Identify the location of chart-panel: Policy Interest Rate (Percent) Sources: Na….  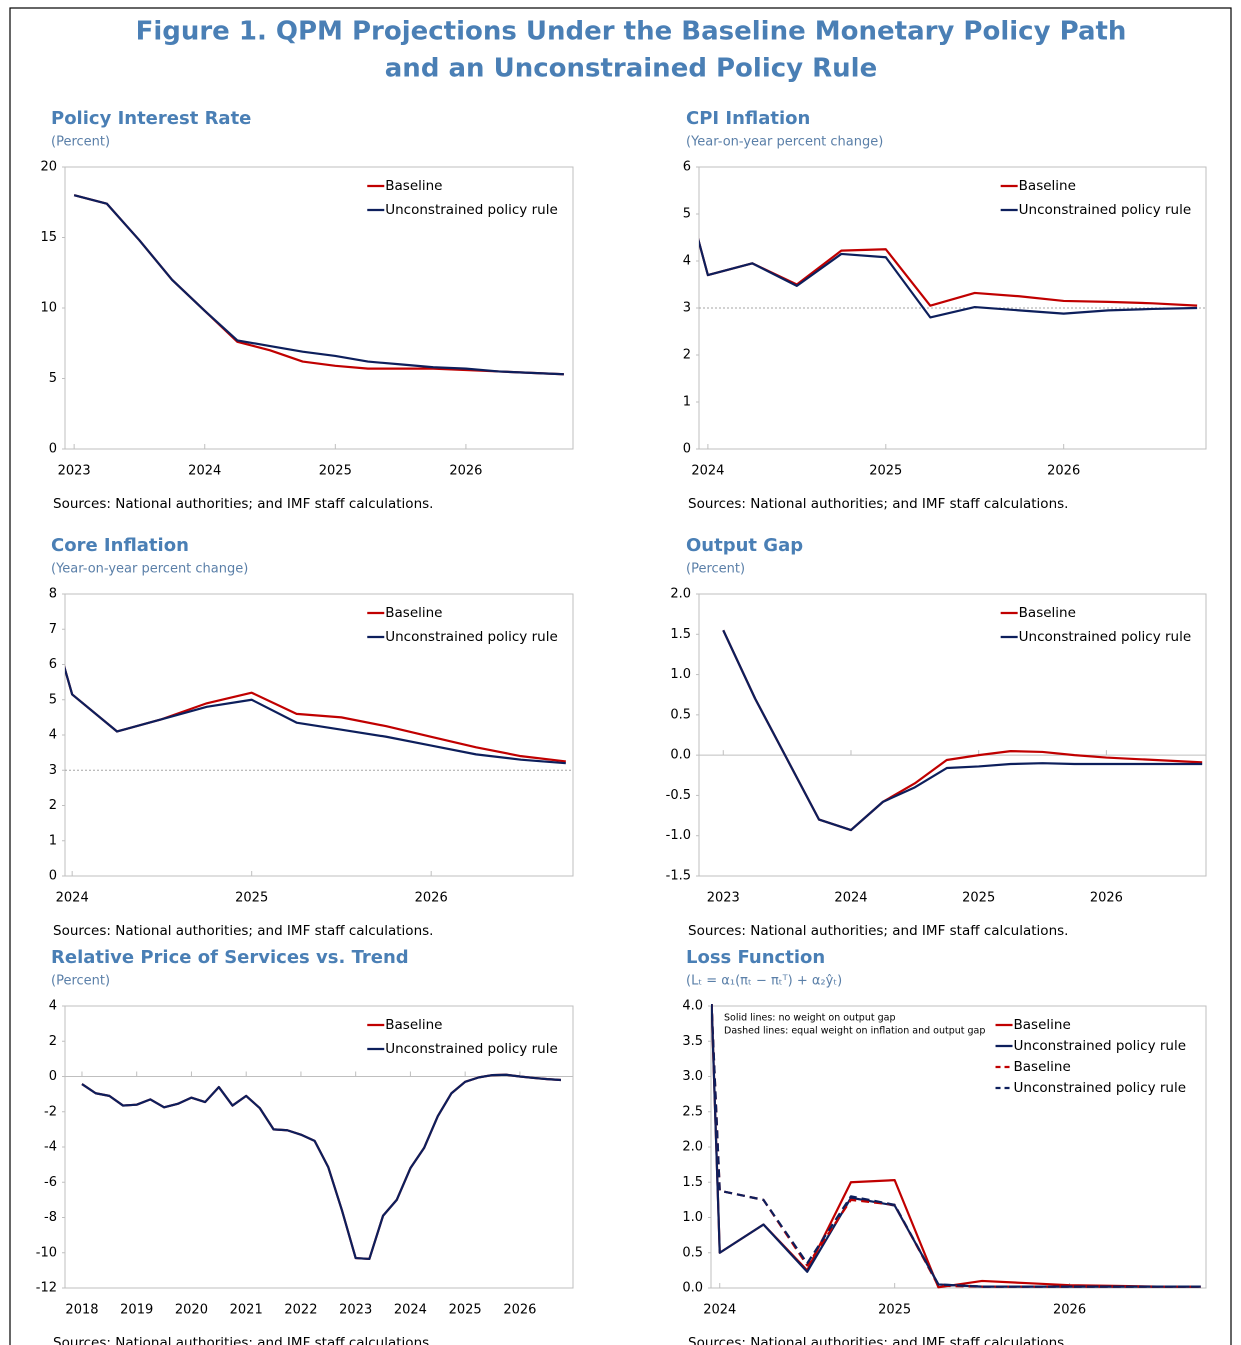
(307, 310).